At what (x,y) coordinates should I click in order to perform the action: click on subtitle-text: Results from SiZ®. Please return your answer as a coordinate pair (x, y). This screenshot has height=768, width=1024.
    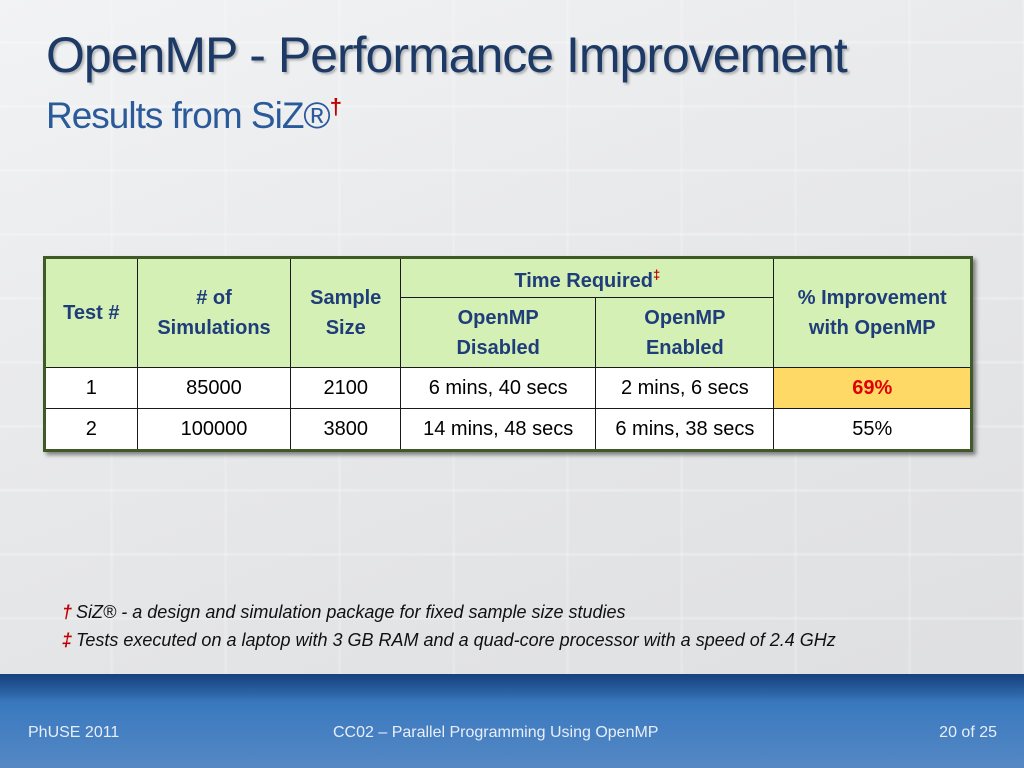
    Looking at the image, I should click on (188, 115).